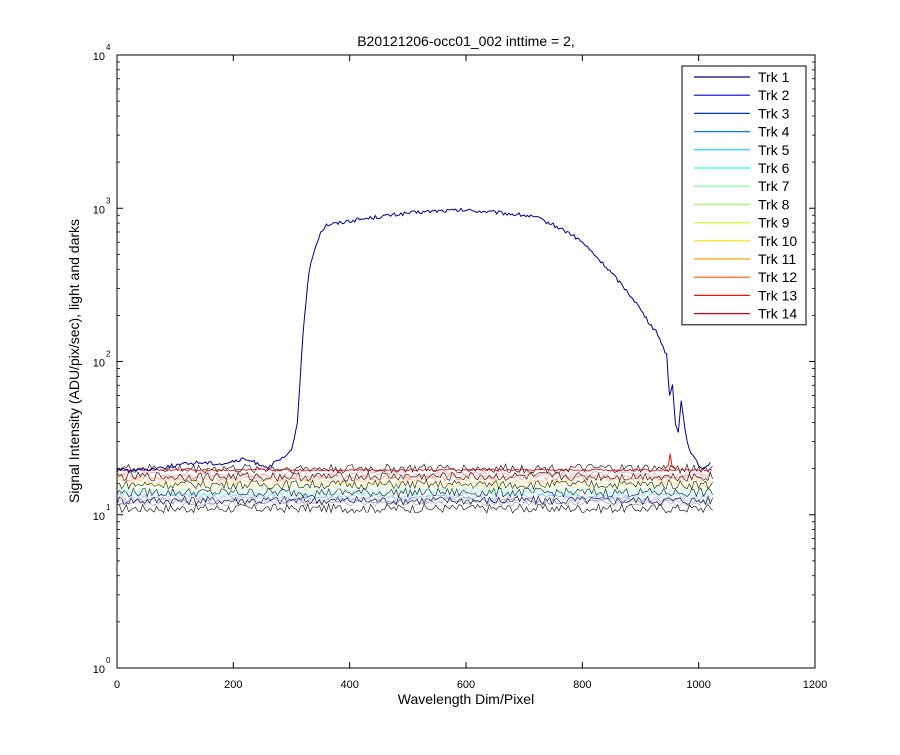  Describe the element at coordinates (108, 200) in the screenshot. I see `y-tick-label-exp: 3` at that location.